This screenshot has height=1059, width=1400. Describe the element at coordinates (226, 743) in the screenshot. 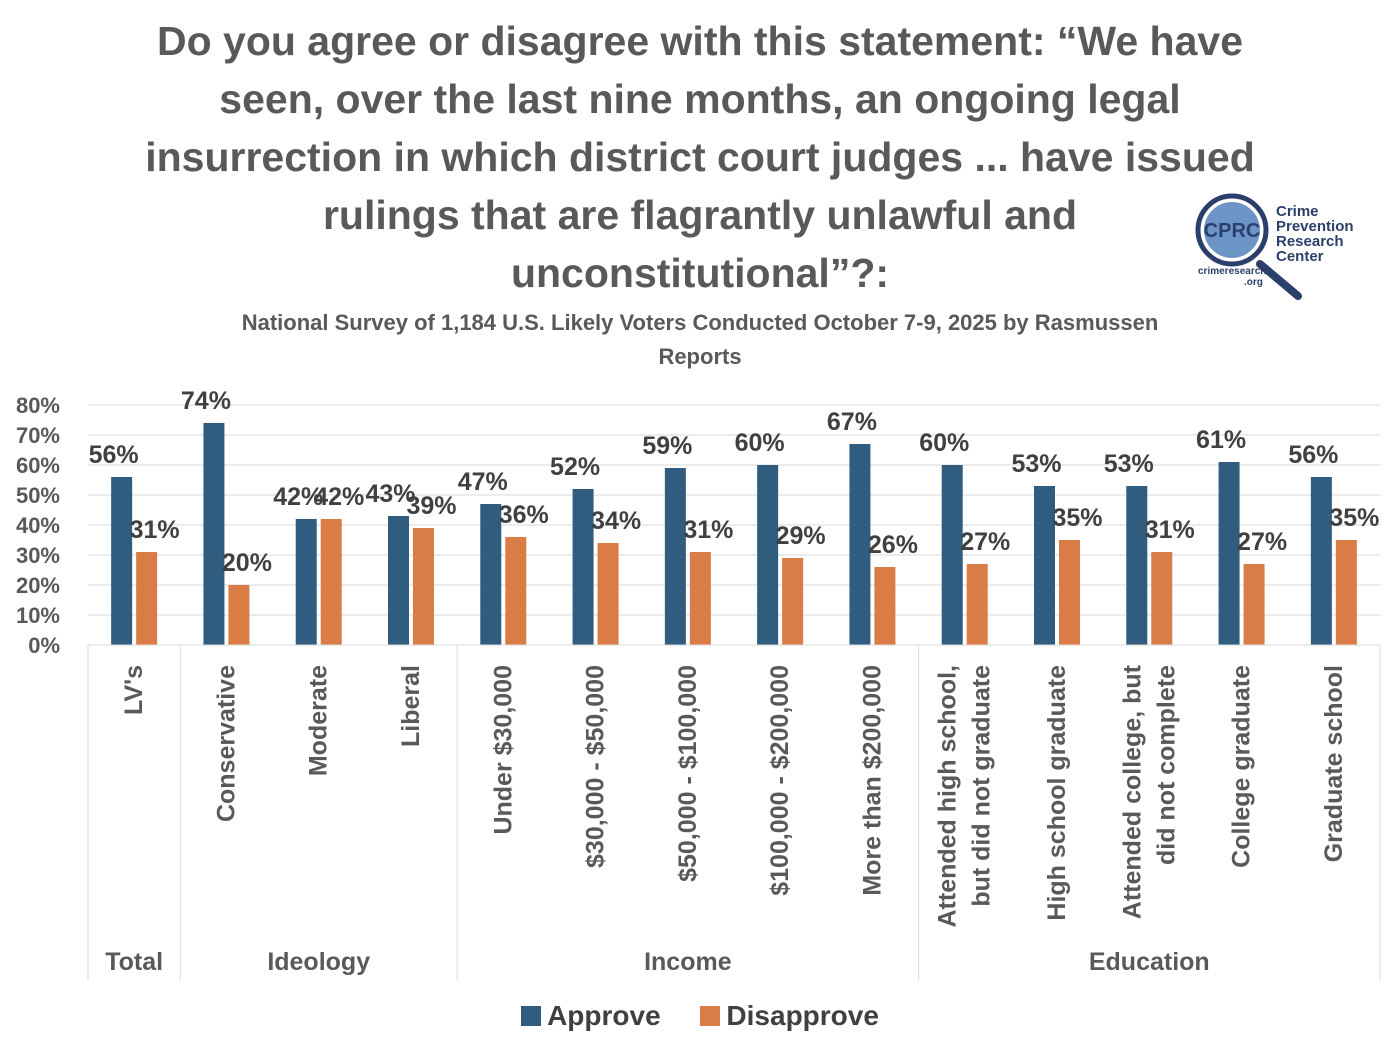

I see `category-label: Conservative` at that location.